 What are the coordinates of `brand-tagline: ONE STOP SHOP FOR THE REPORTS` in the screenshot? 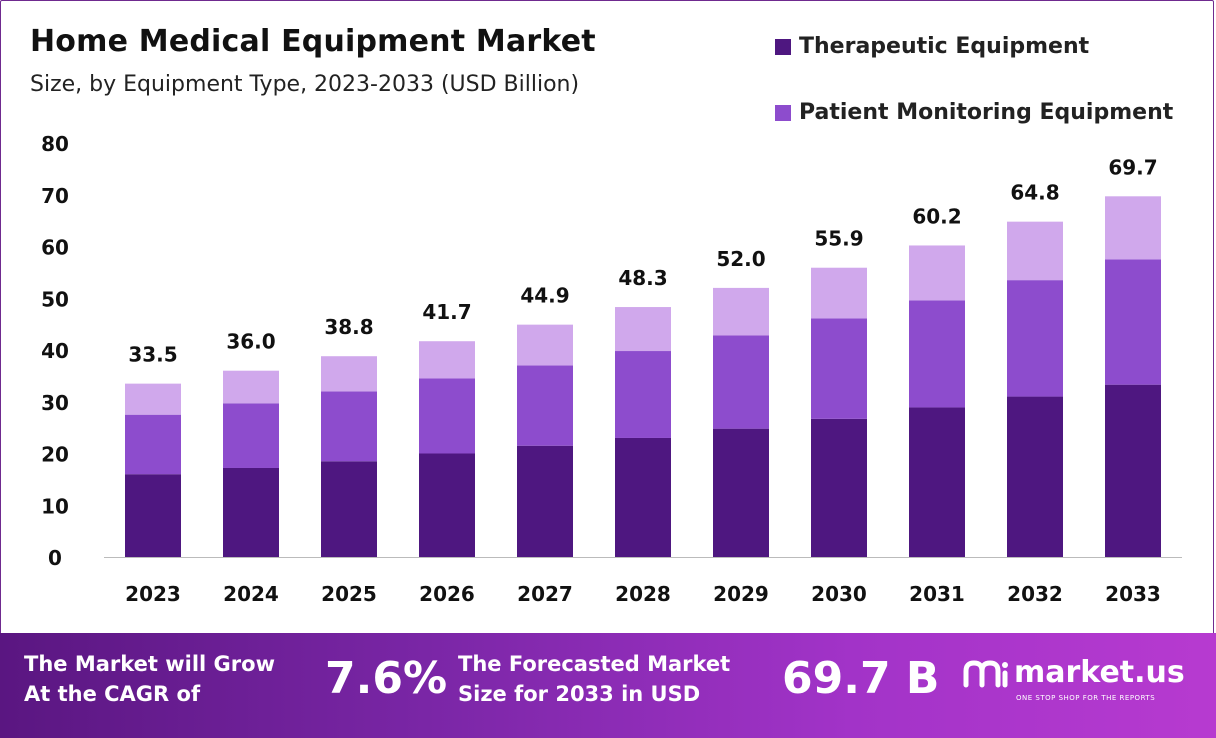 It's located at (1086, 698).